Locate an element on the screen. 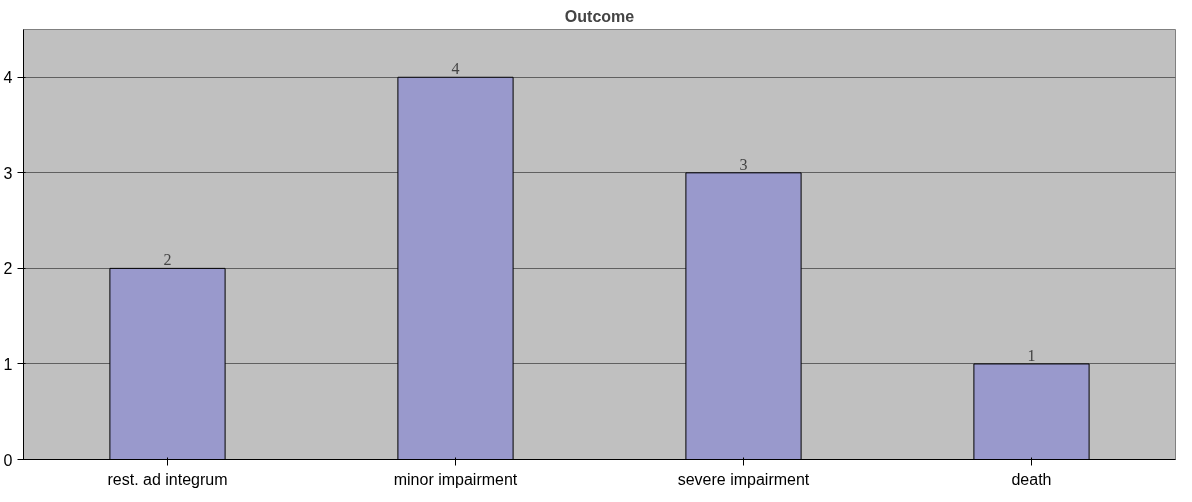  x-tick-label: death is located at coordinates (1031, 479).